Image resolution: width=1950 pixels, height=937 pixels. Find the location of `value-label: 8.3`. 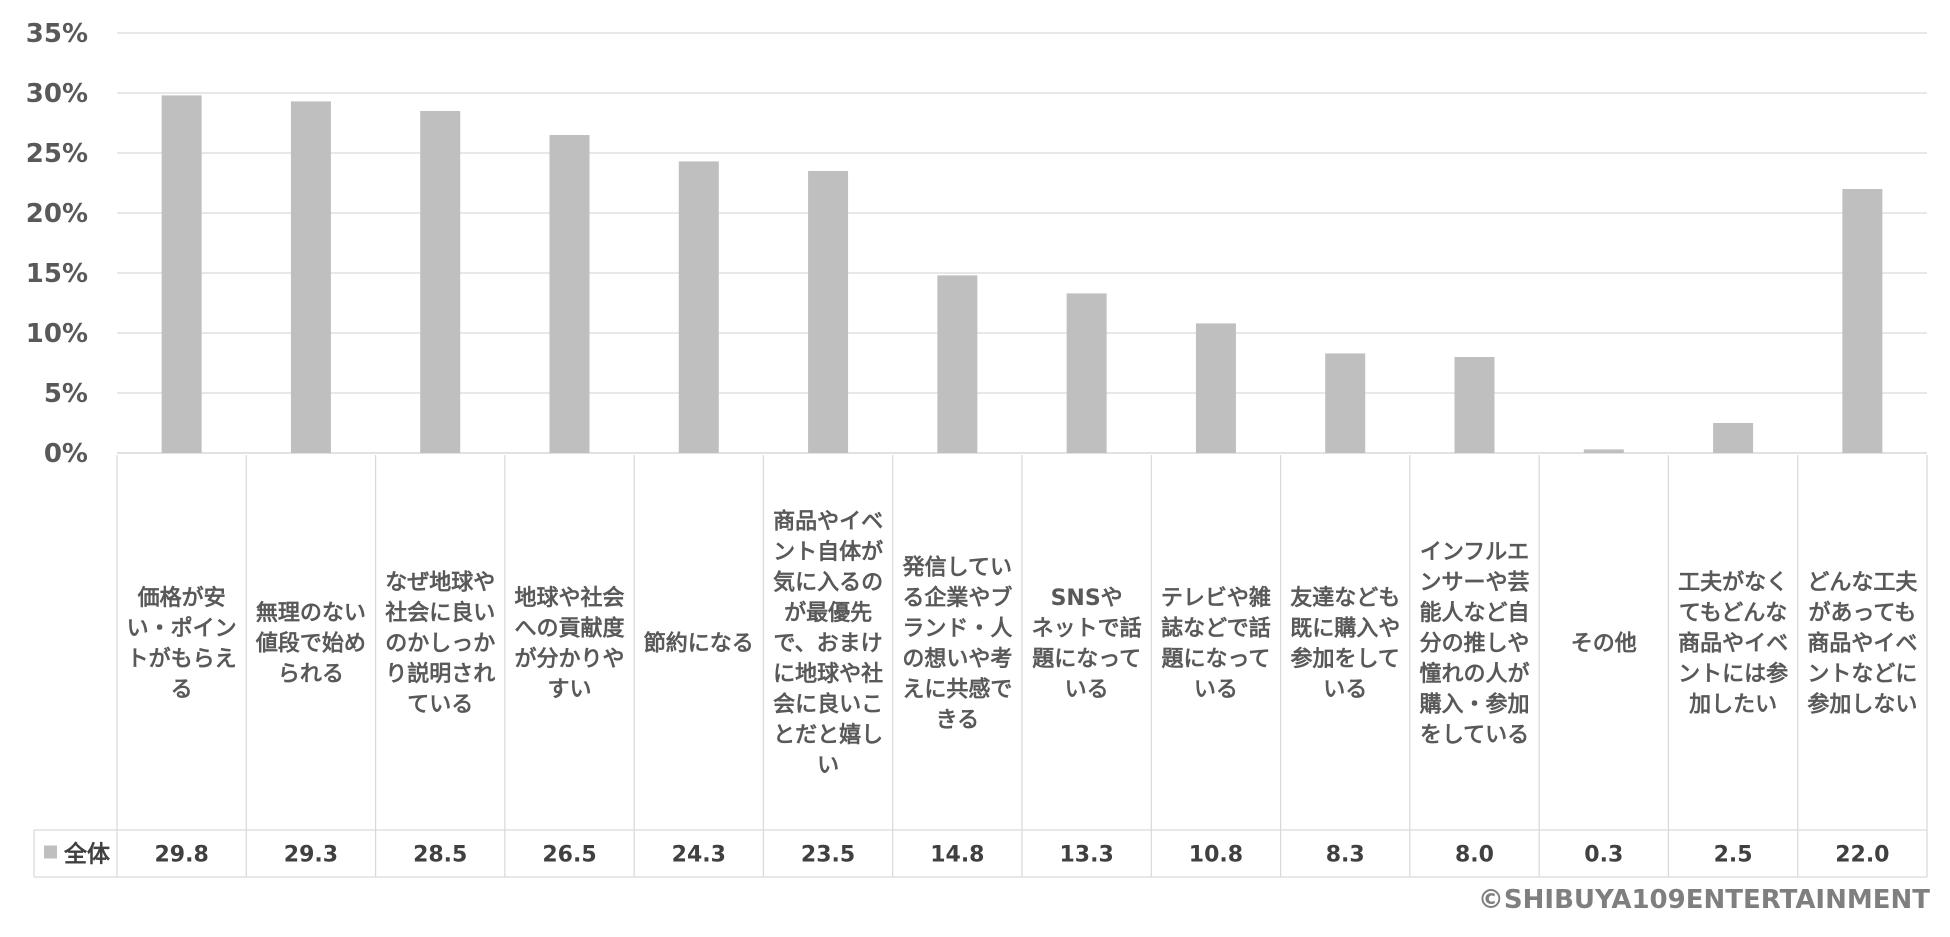

value-label: 8.3 is located at coordinates (1345, 855).